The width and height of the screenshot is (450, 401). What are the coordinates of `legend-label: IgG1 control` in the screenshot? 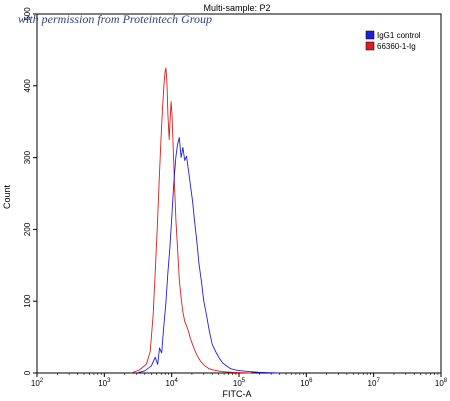 It's located at (399, 35).